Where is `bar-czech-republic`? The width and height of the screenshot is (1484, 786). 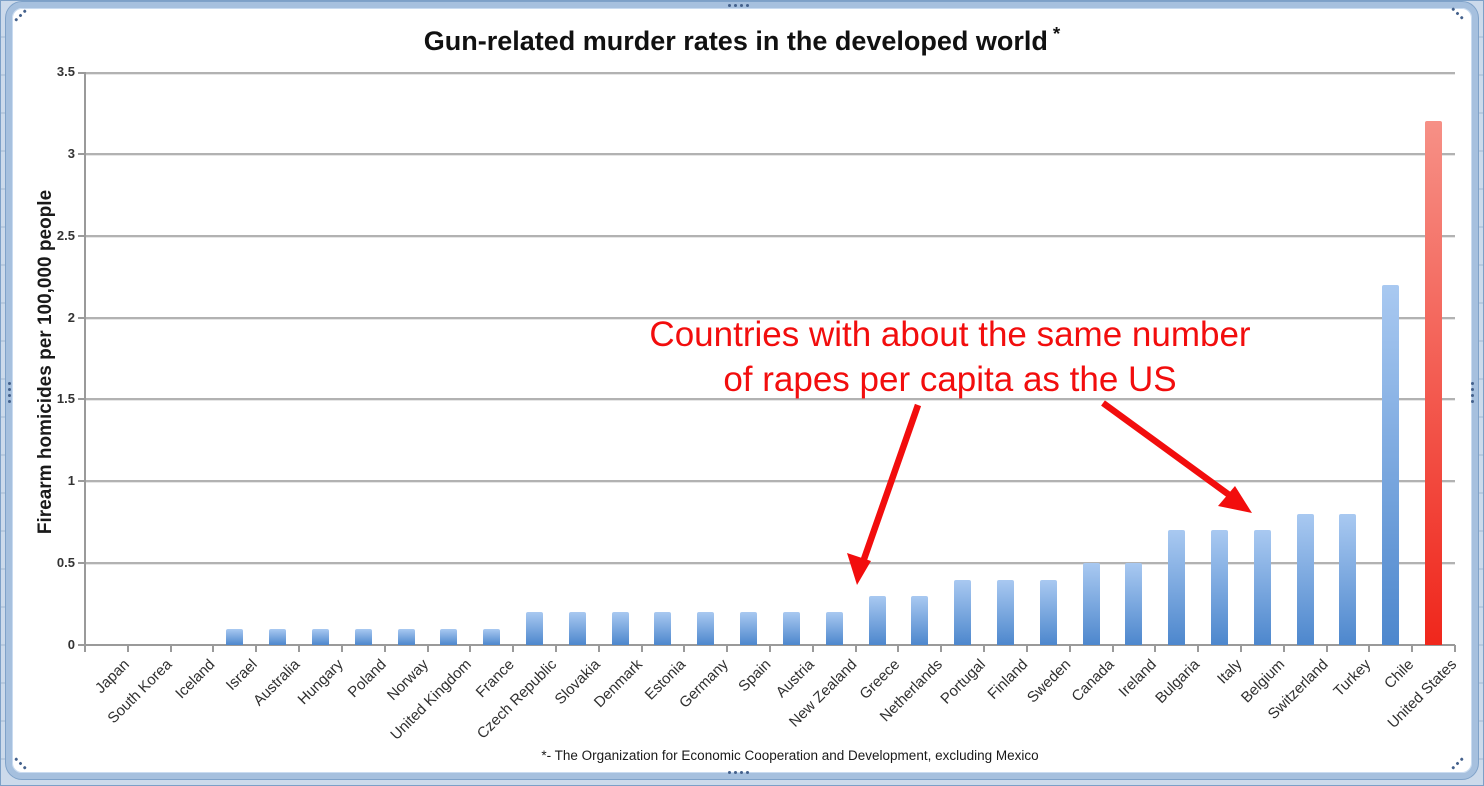
bar-czech-republic is located at coordinates (535, 628).